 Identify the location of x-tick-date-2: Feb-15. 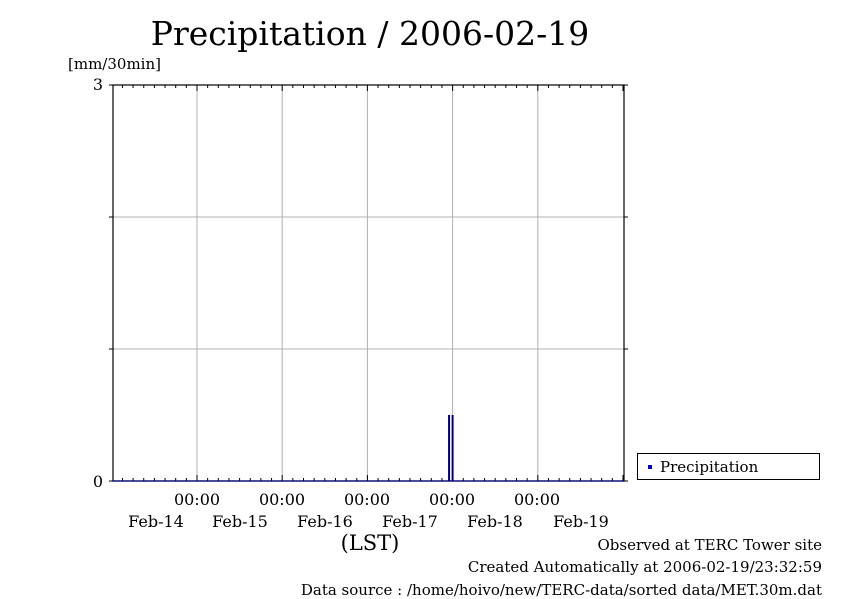
(240, 521).